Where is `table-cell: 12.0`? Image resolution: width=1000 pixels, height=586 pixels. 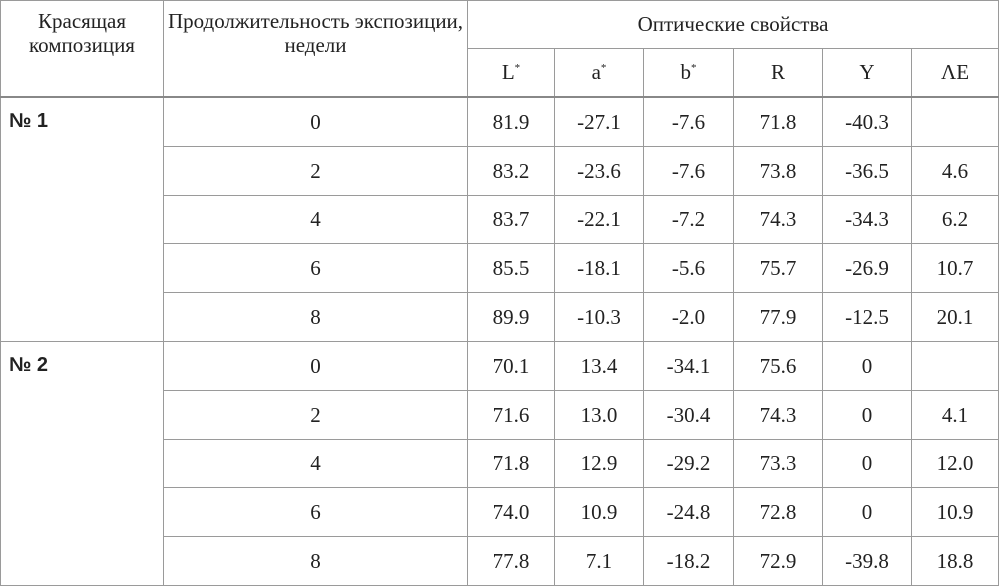
table-cell: 12.0 is located at coordinates (955, 463).